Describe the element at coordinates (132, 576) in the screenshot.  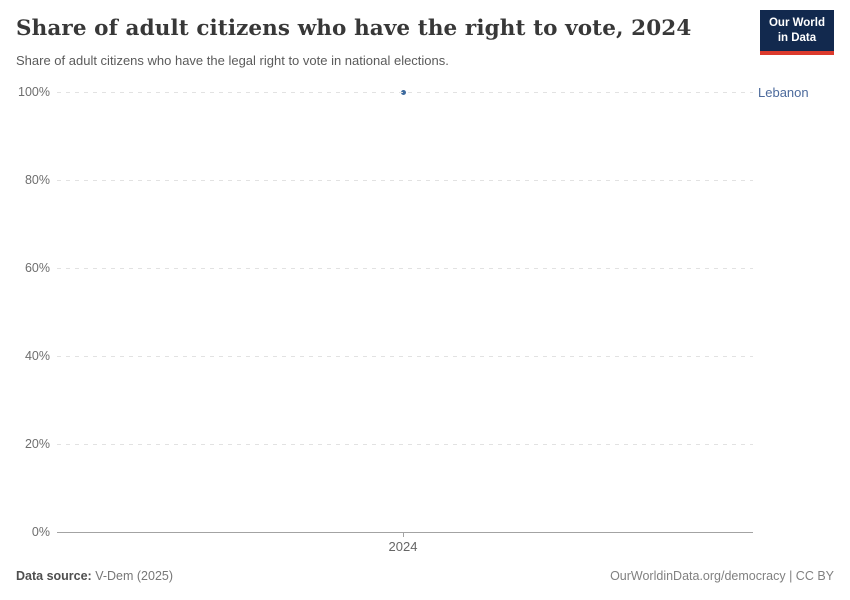
I see `data-source-value: V-Dem (2025)` at that location.